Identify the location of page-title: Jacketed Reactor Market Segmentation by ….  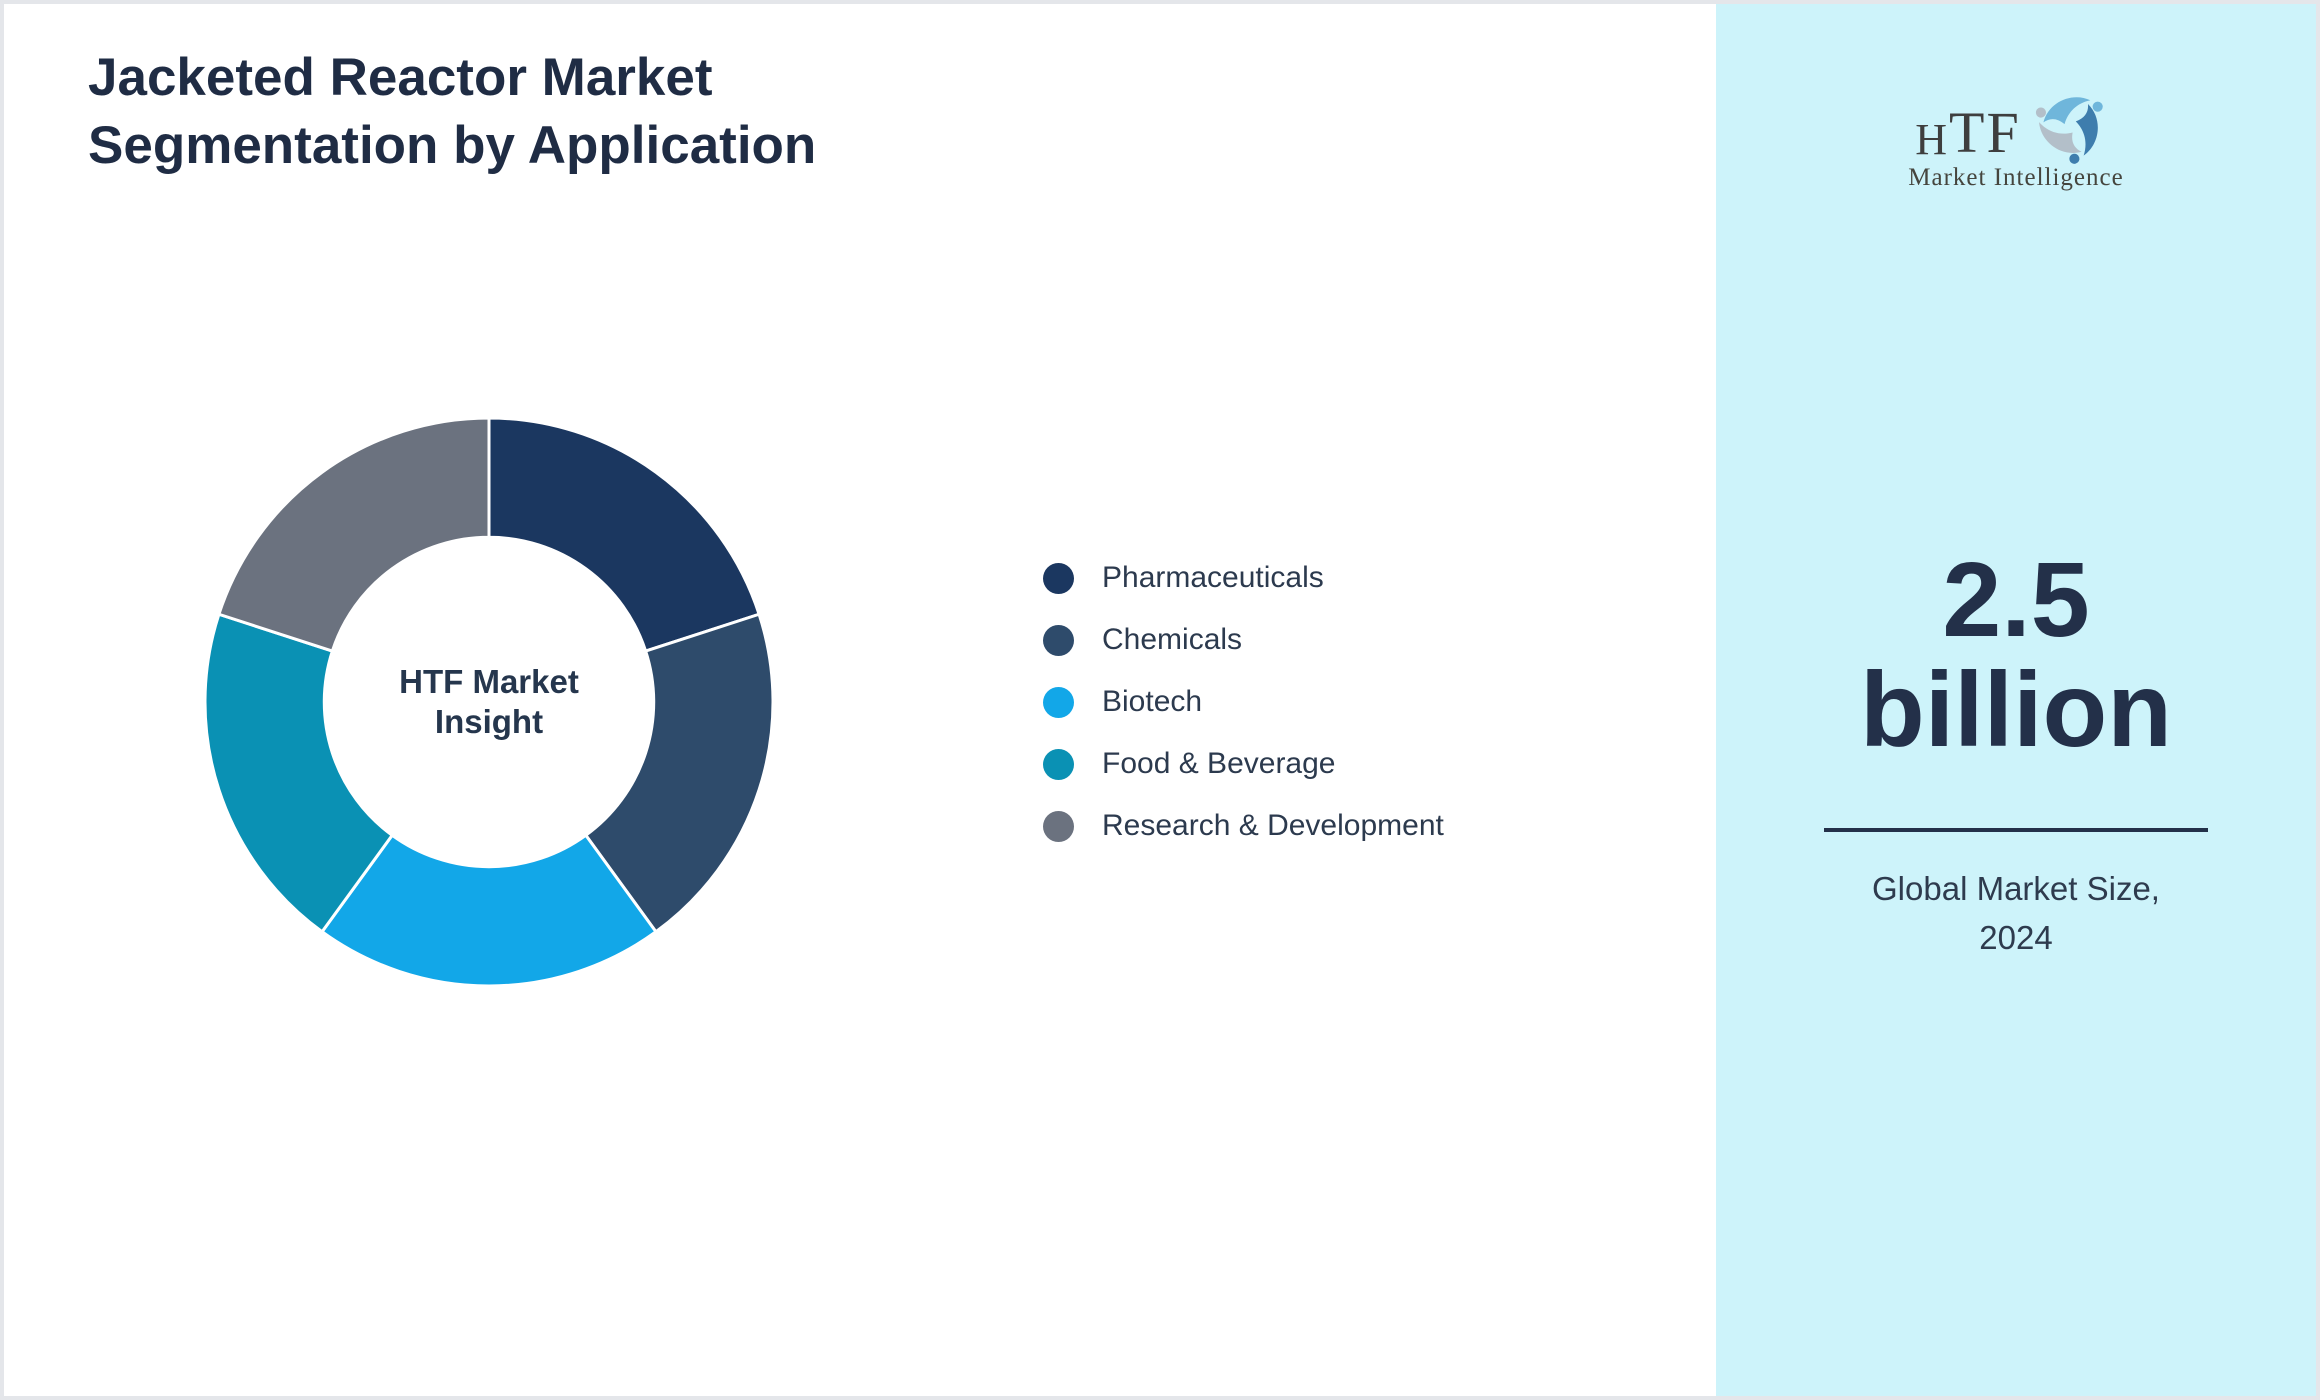
(452, 111).